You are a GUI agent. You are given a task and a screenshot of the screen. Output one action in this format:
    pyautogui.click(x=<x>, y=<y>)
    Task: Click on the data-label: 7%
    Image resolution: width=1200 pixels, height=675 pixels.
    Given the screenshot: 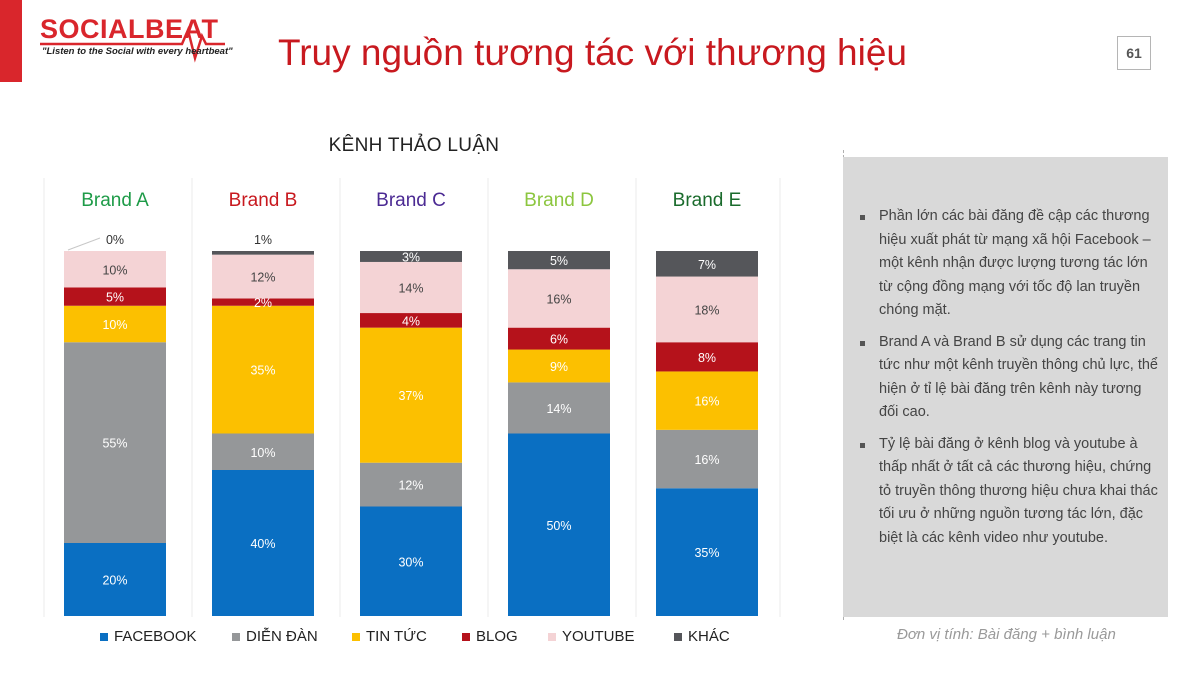 What is the action you would take?
    pyautogui.click(x=707, y=265)
    